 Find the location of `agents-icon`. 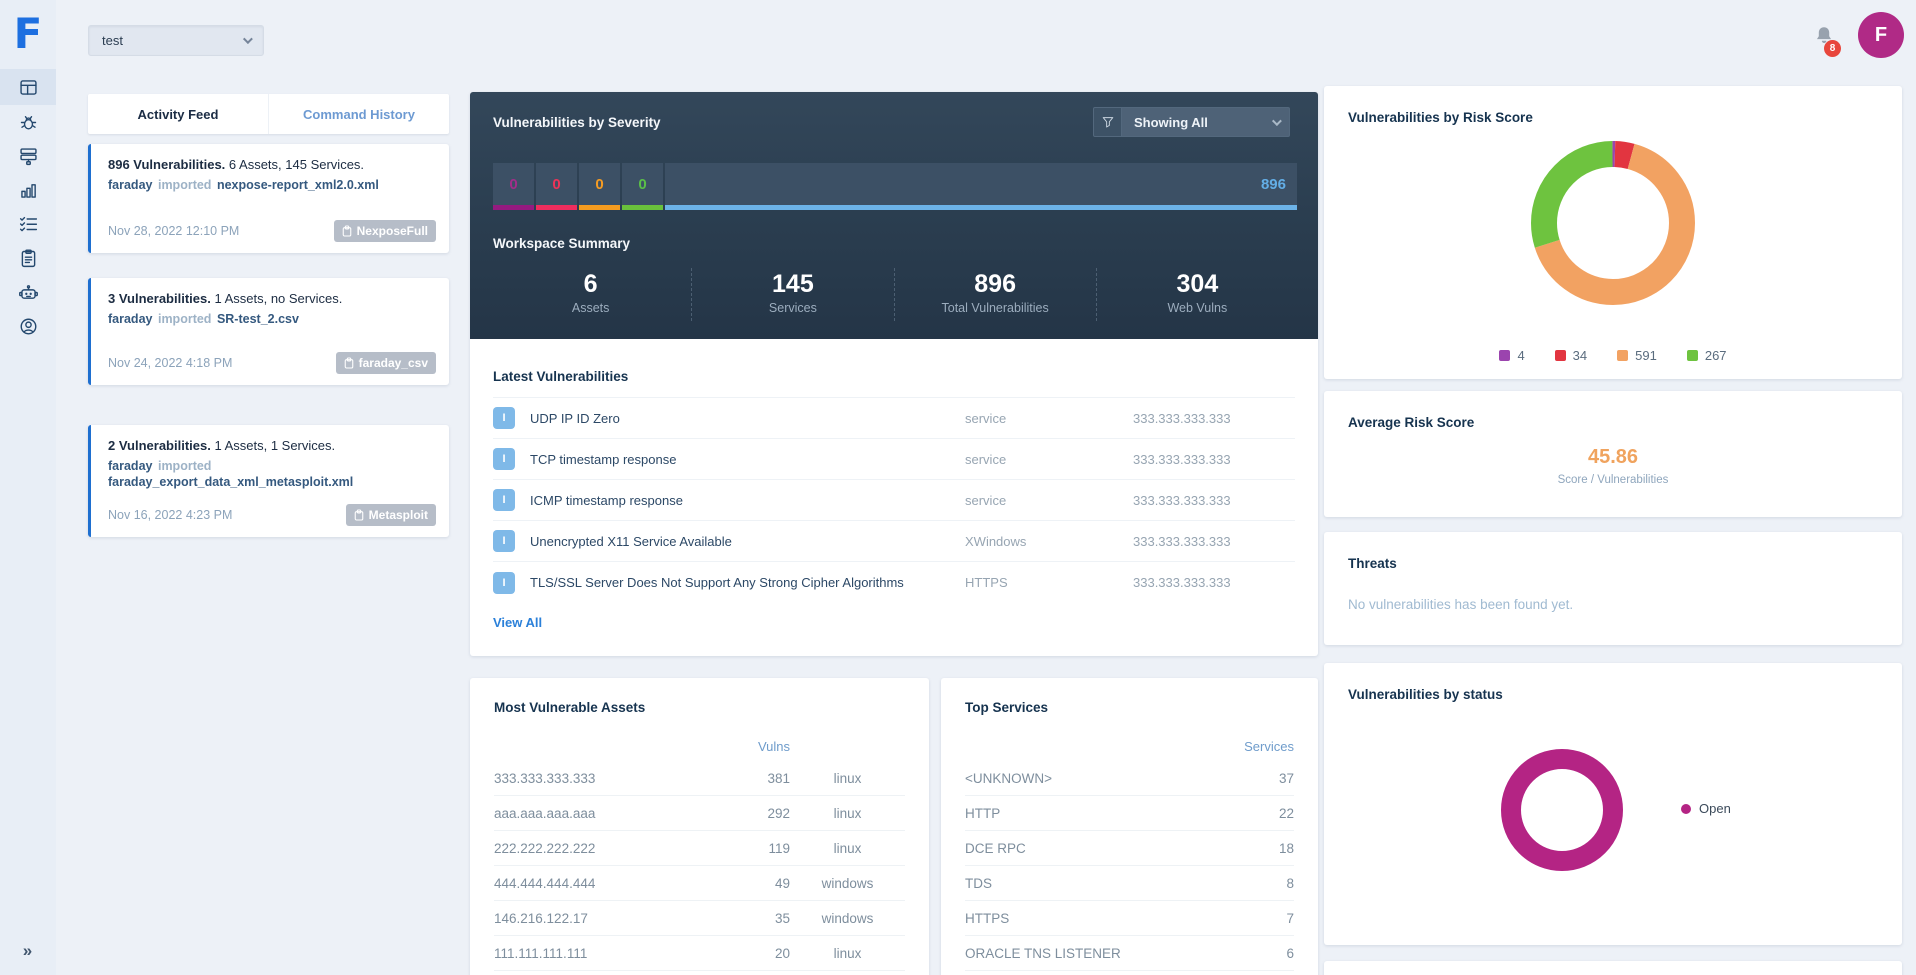

agents-icon is located at coordinates (28, 291).